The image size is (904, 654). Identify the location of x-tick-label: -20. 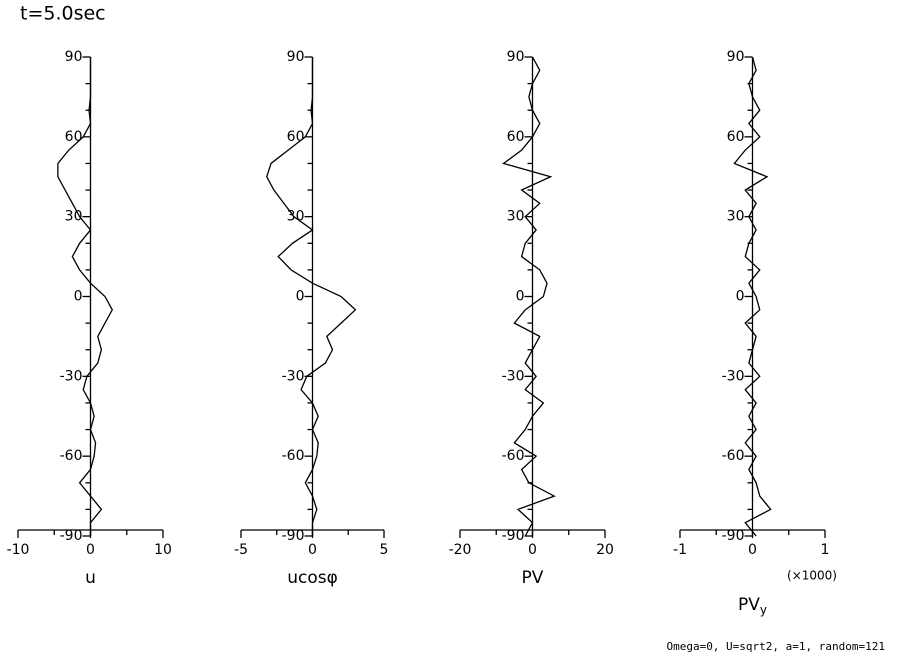
(460, 550).